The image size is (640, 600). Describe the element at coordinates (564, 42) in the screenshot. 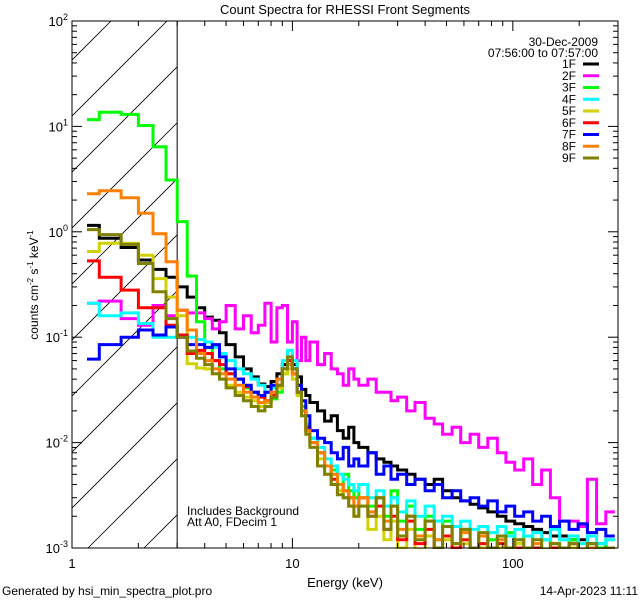

I see `date-label: 30-Dec-2009` at that location.